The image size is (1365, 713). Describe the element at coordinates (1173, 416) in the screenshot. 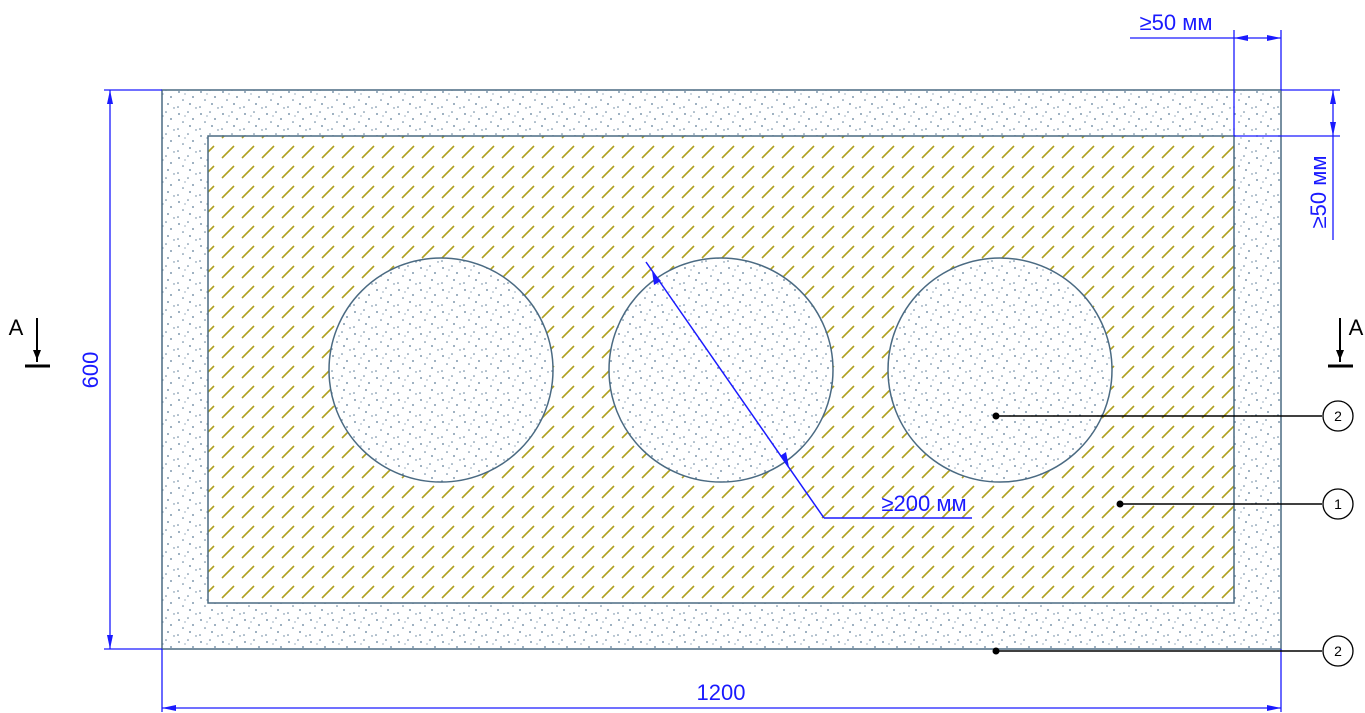

I see `callout-1-leader` at that location.